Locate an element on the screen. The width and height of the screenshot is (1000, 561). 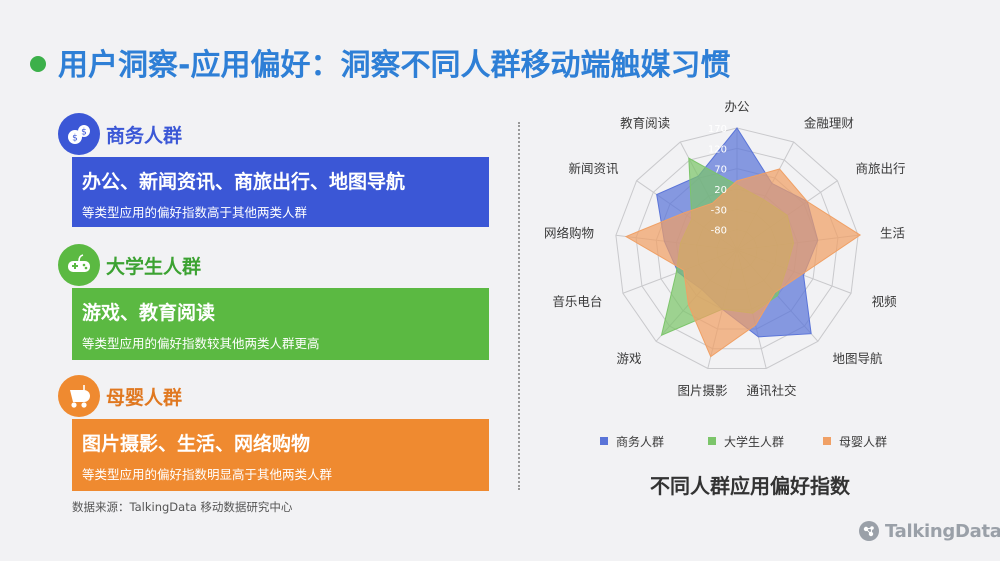
baby-stroller-icon is located at coordinates (79, 396).